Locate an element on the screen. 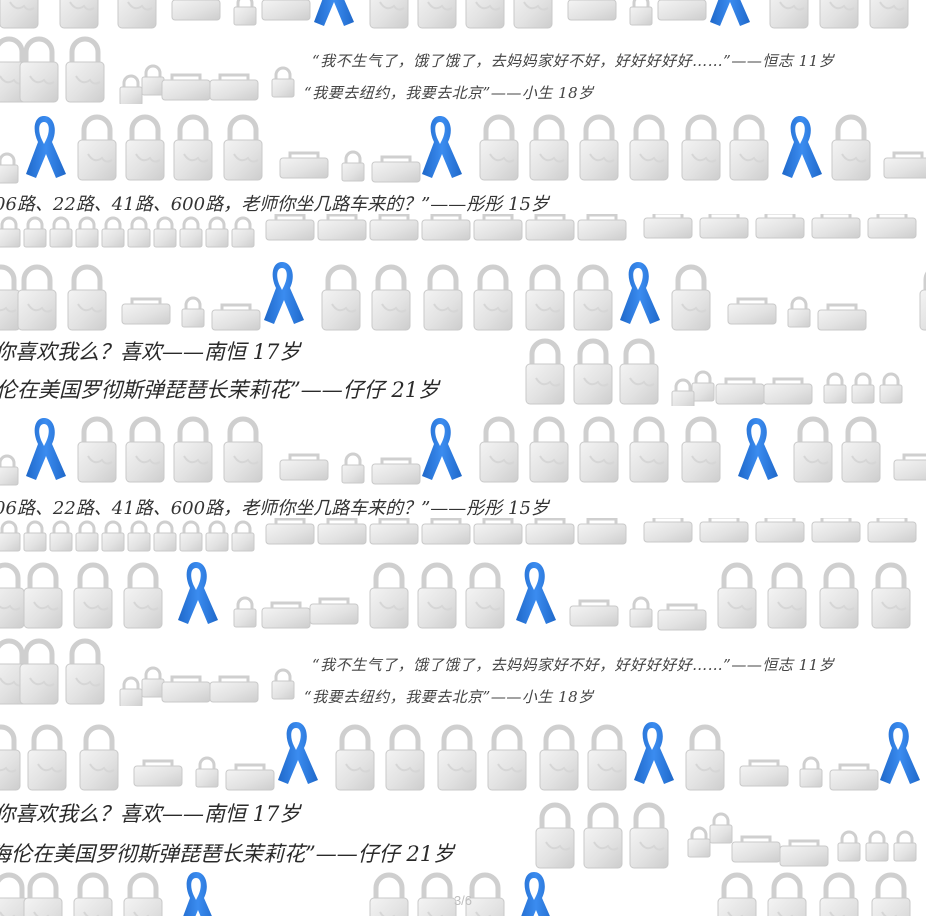 The width and height of the screenshot is (926, 916). quote-nanheng-b: 你喜欢我么？喜欢——南恒 17岁 is located at coordinates (150, 814).